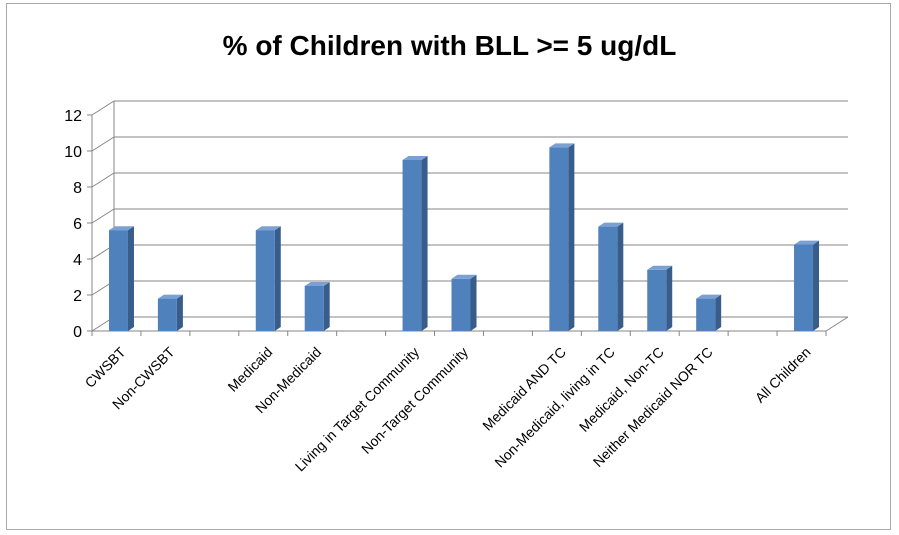 This screenshot has width=899, height=535. What do you see at coordinates (621, 389) in the screenshot?
I see `x-tick-label: Medicaid, Non-TC` at bounding box center [621, 389].